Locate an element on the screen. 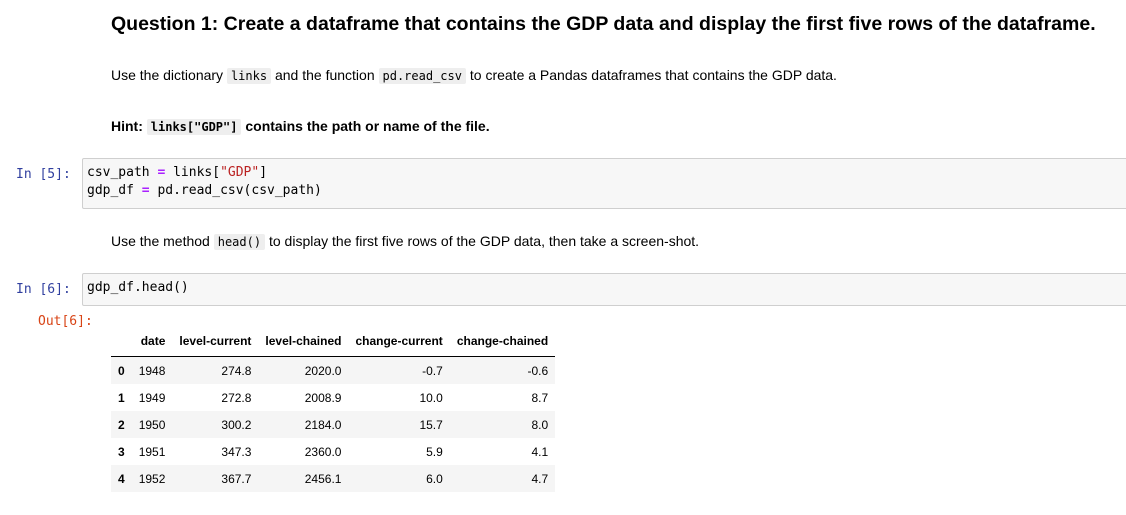  column-header-index is located at coordinates (121, 343).